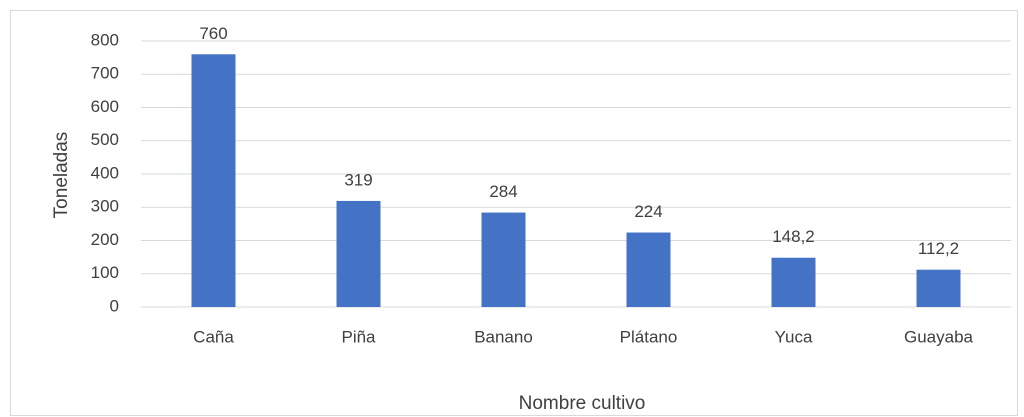 Image resolution: width=1024 pixels, height=417 pixels. What do you see at coordinates (105, 39) in the screenshot?
I see `y-tick-label: 800` at bounding box center [105, 39].